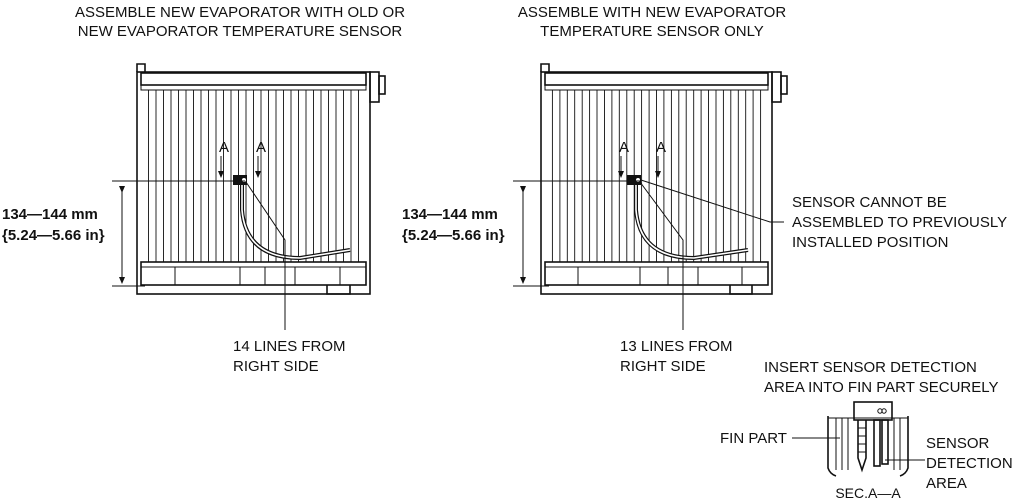 The image size is (1036, 504). I want to click on left-title-line-1: ASSEMBLE NEW EVAPORATOR WITH OLD OR, so click(240, 12).